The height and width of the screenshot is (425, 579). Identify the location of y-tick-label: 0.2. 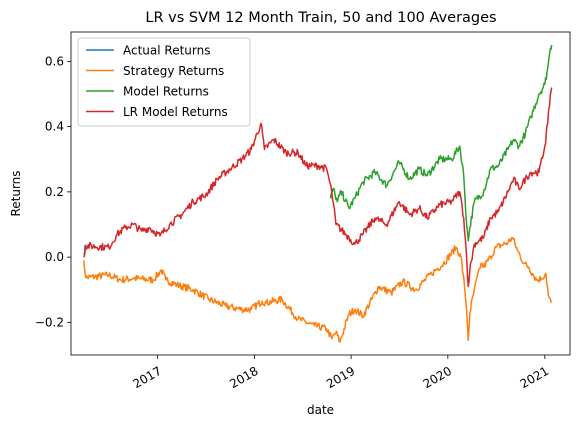
(54, 192).